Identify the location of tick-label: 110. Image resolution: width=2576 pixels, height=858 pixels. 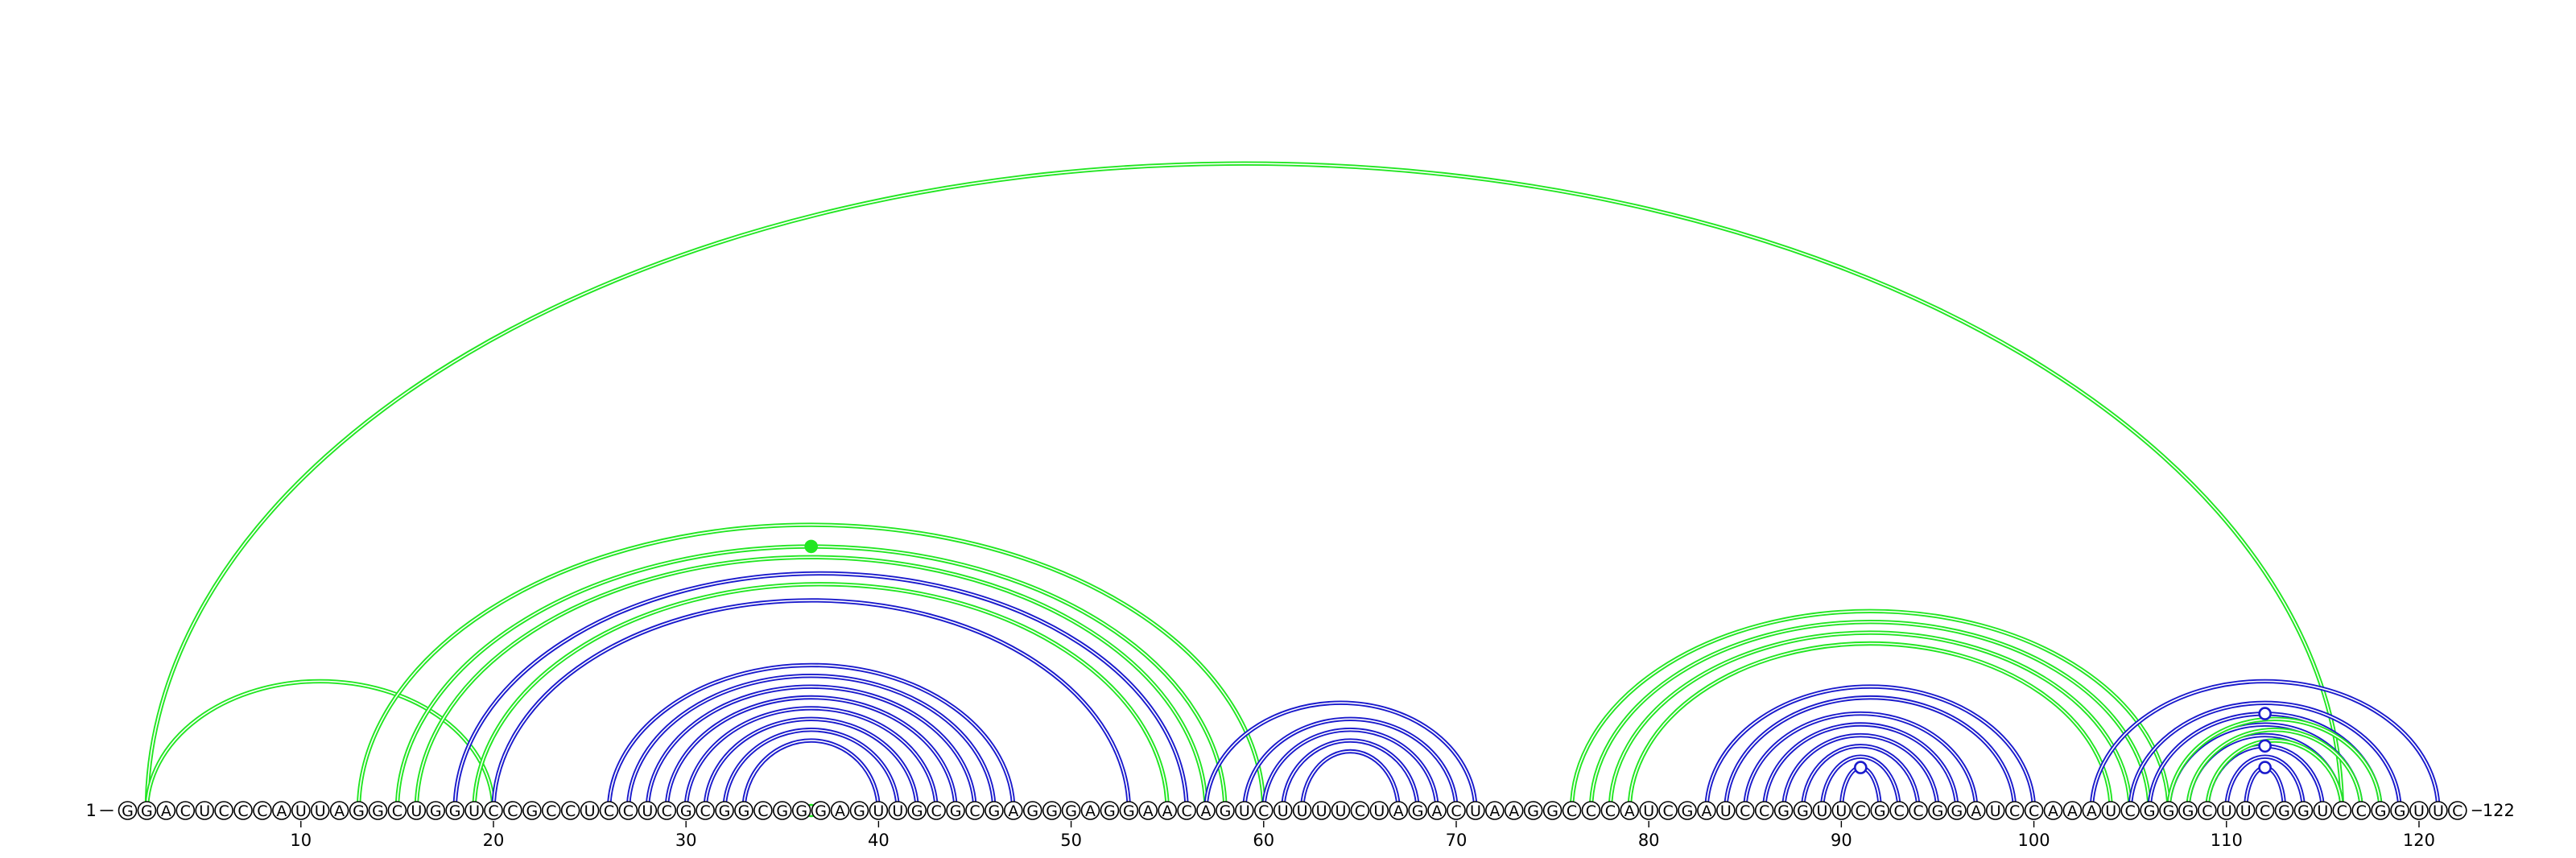
(2227, 840).